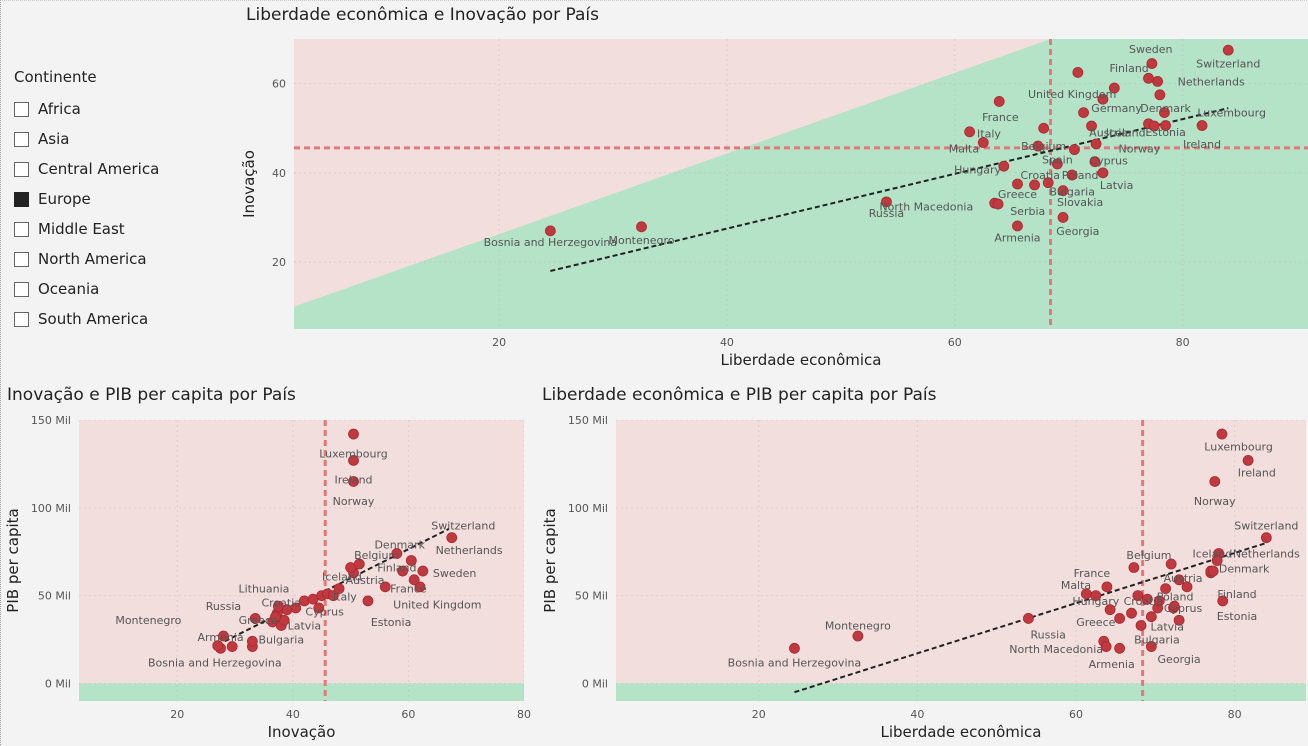 Image resolution: width=1308 pixels, height=746 pixels. Describe the element at coordinates (86, 229) in the screenshot. I see `legend-item-middle-east: Middle East` at that location.